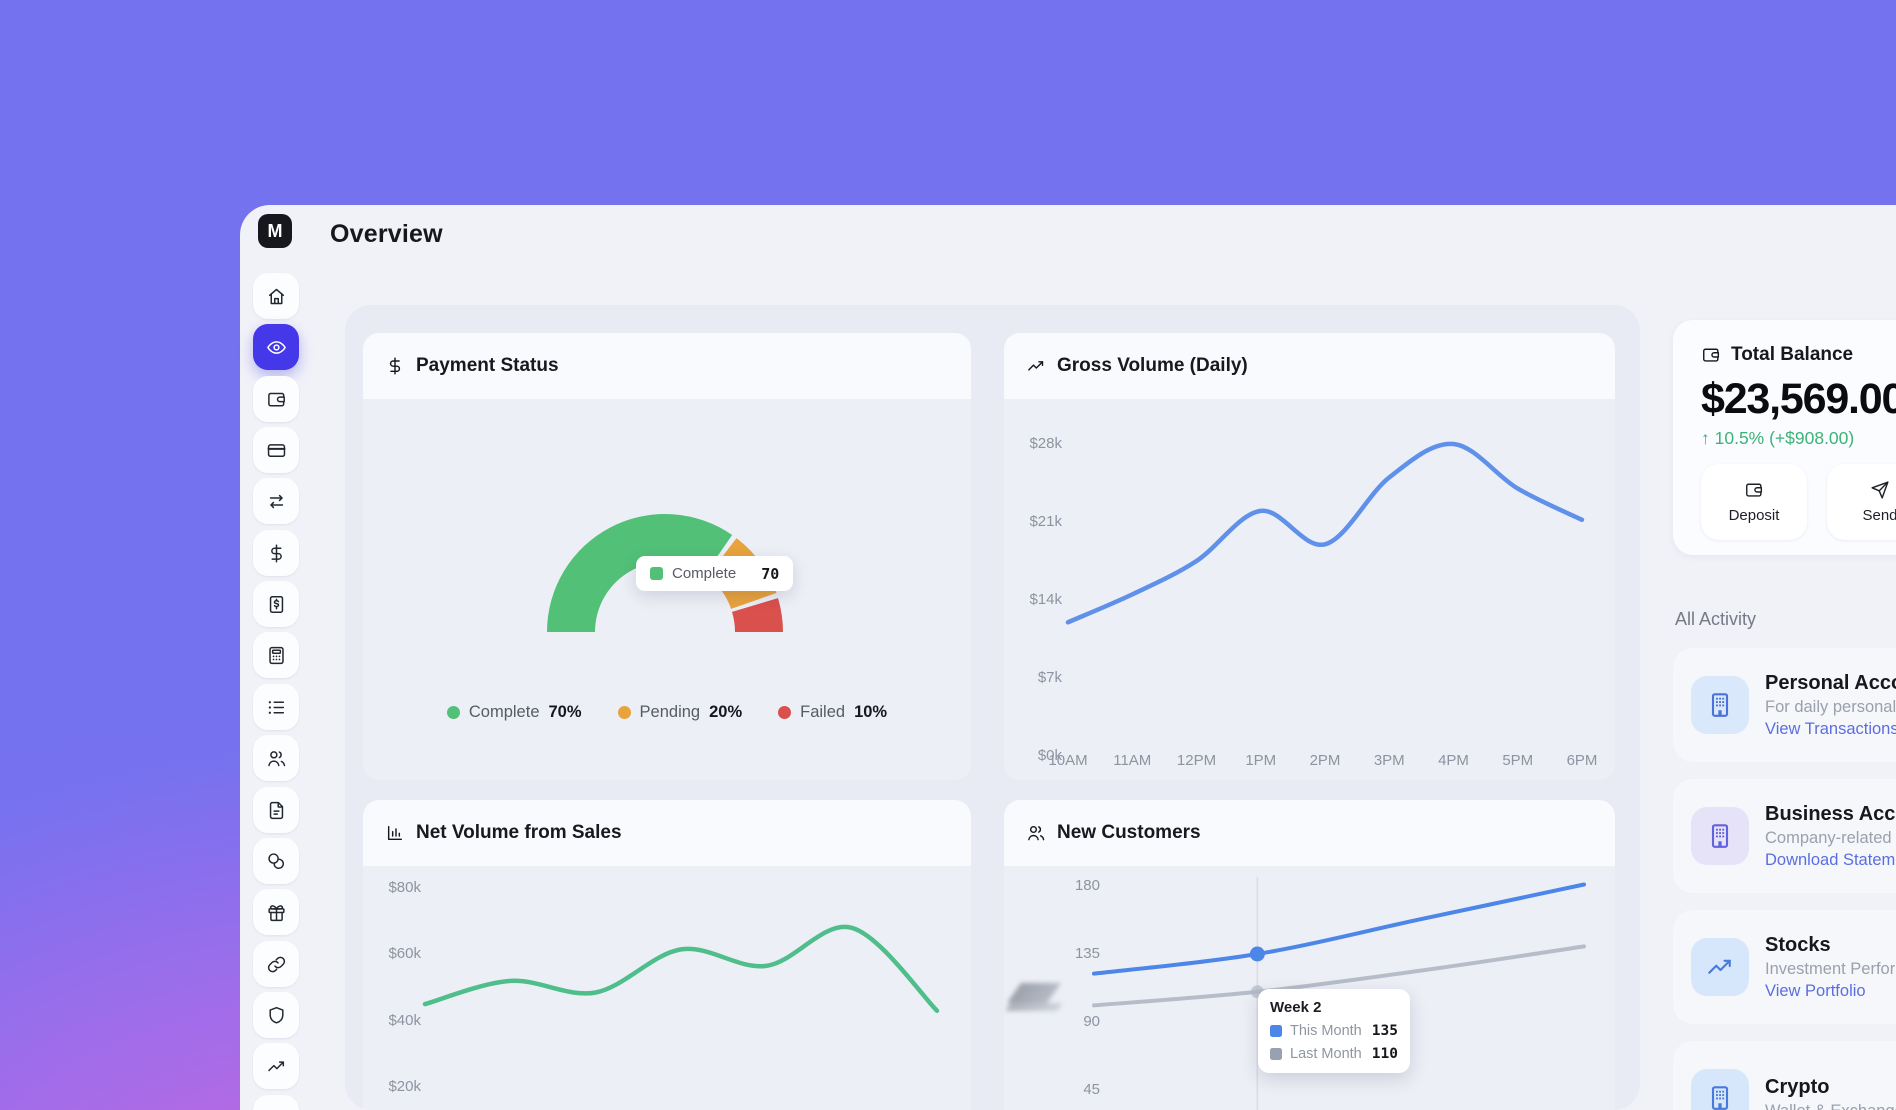  I want to click on sidebar-item-link, so click(276, 964).